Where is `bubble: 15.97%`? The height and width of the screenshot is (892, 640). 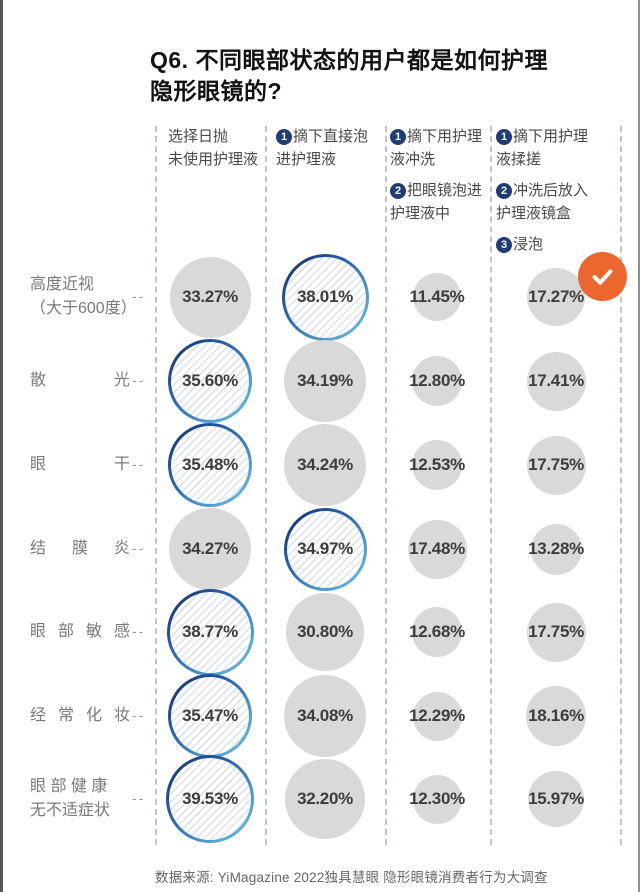 bubble: 15.97% is located at coordinates (556, 799).